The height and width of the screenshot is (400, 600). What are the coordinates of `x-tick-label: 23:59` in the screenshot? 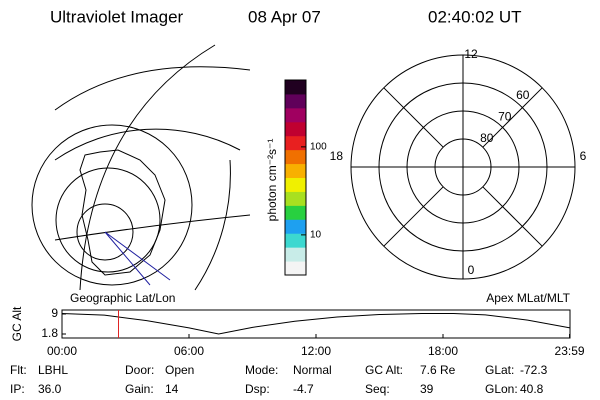 It's located at (570, 351).